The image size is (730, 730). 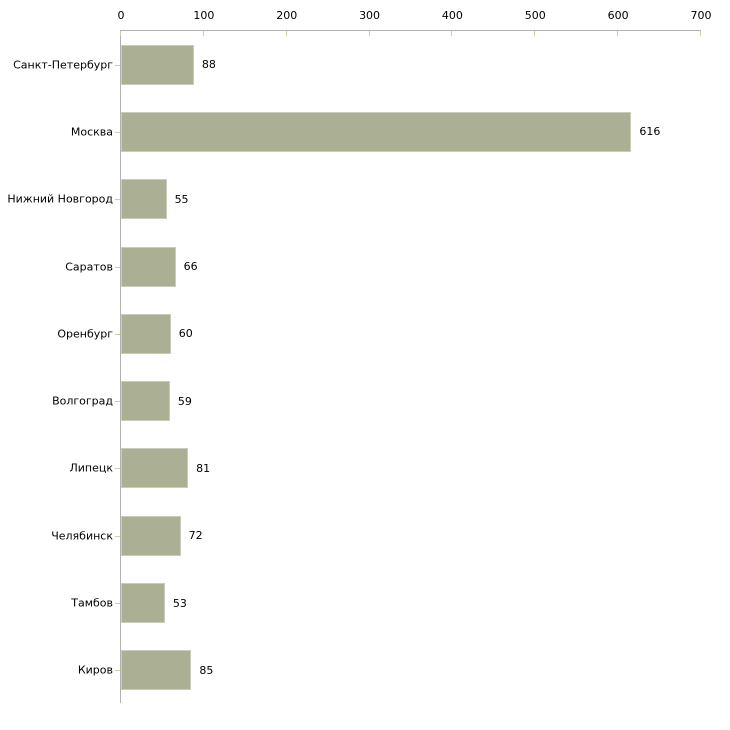 I want to click on bar-row: Волгоград 59, so click(x=376, y=400).